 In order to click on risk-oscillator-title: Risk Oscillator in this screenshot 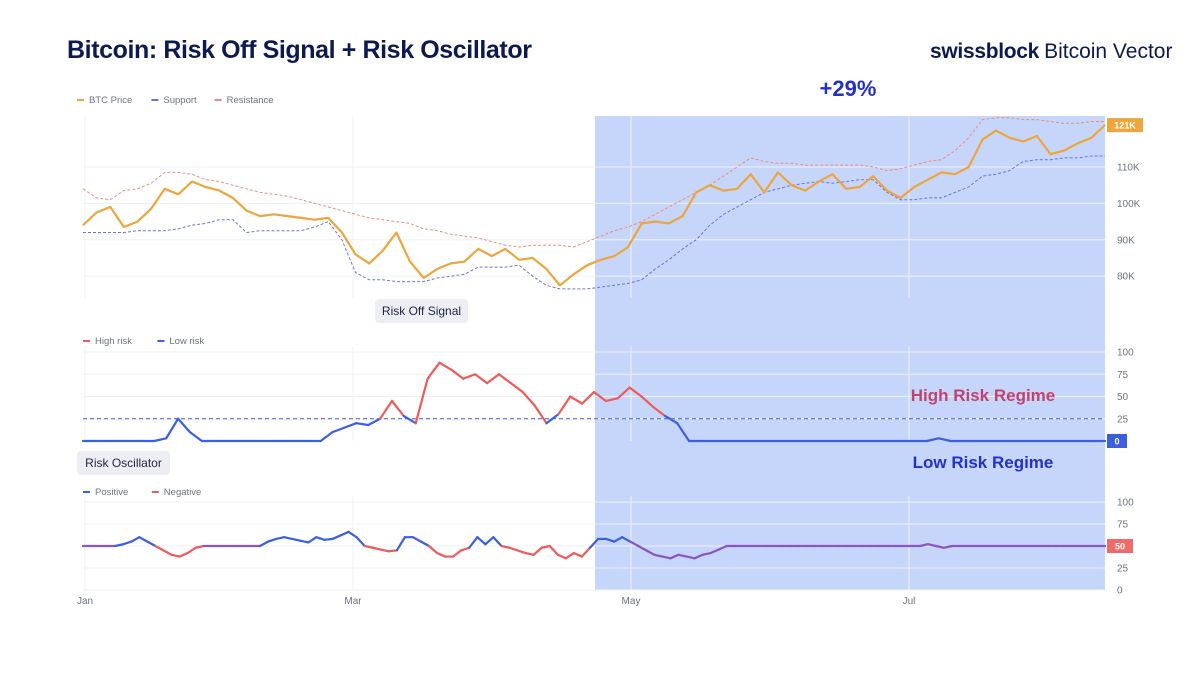, I will do `click(123, 463)`.